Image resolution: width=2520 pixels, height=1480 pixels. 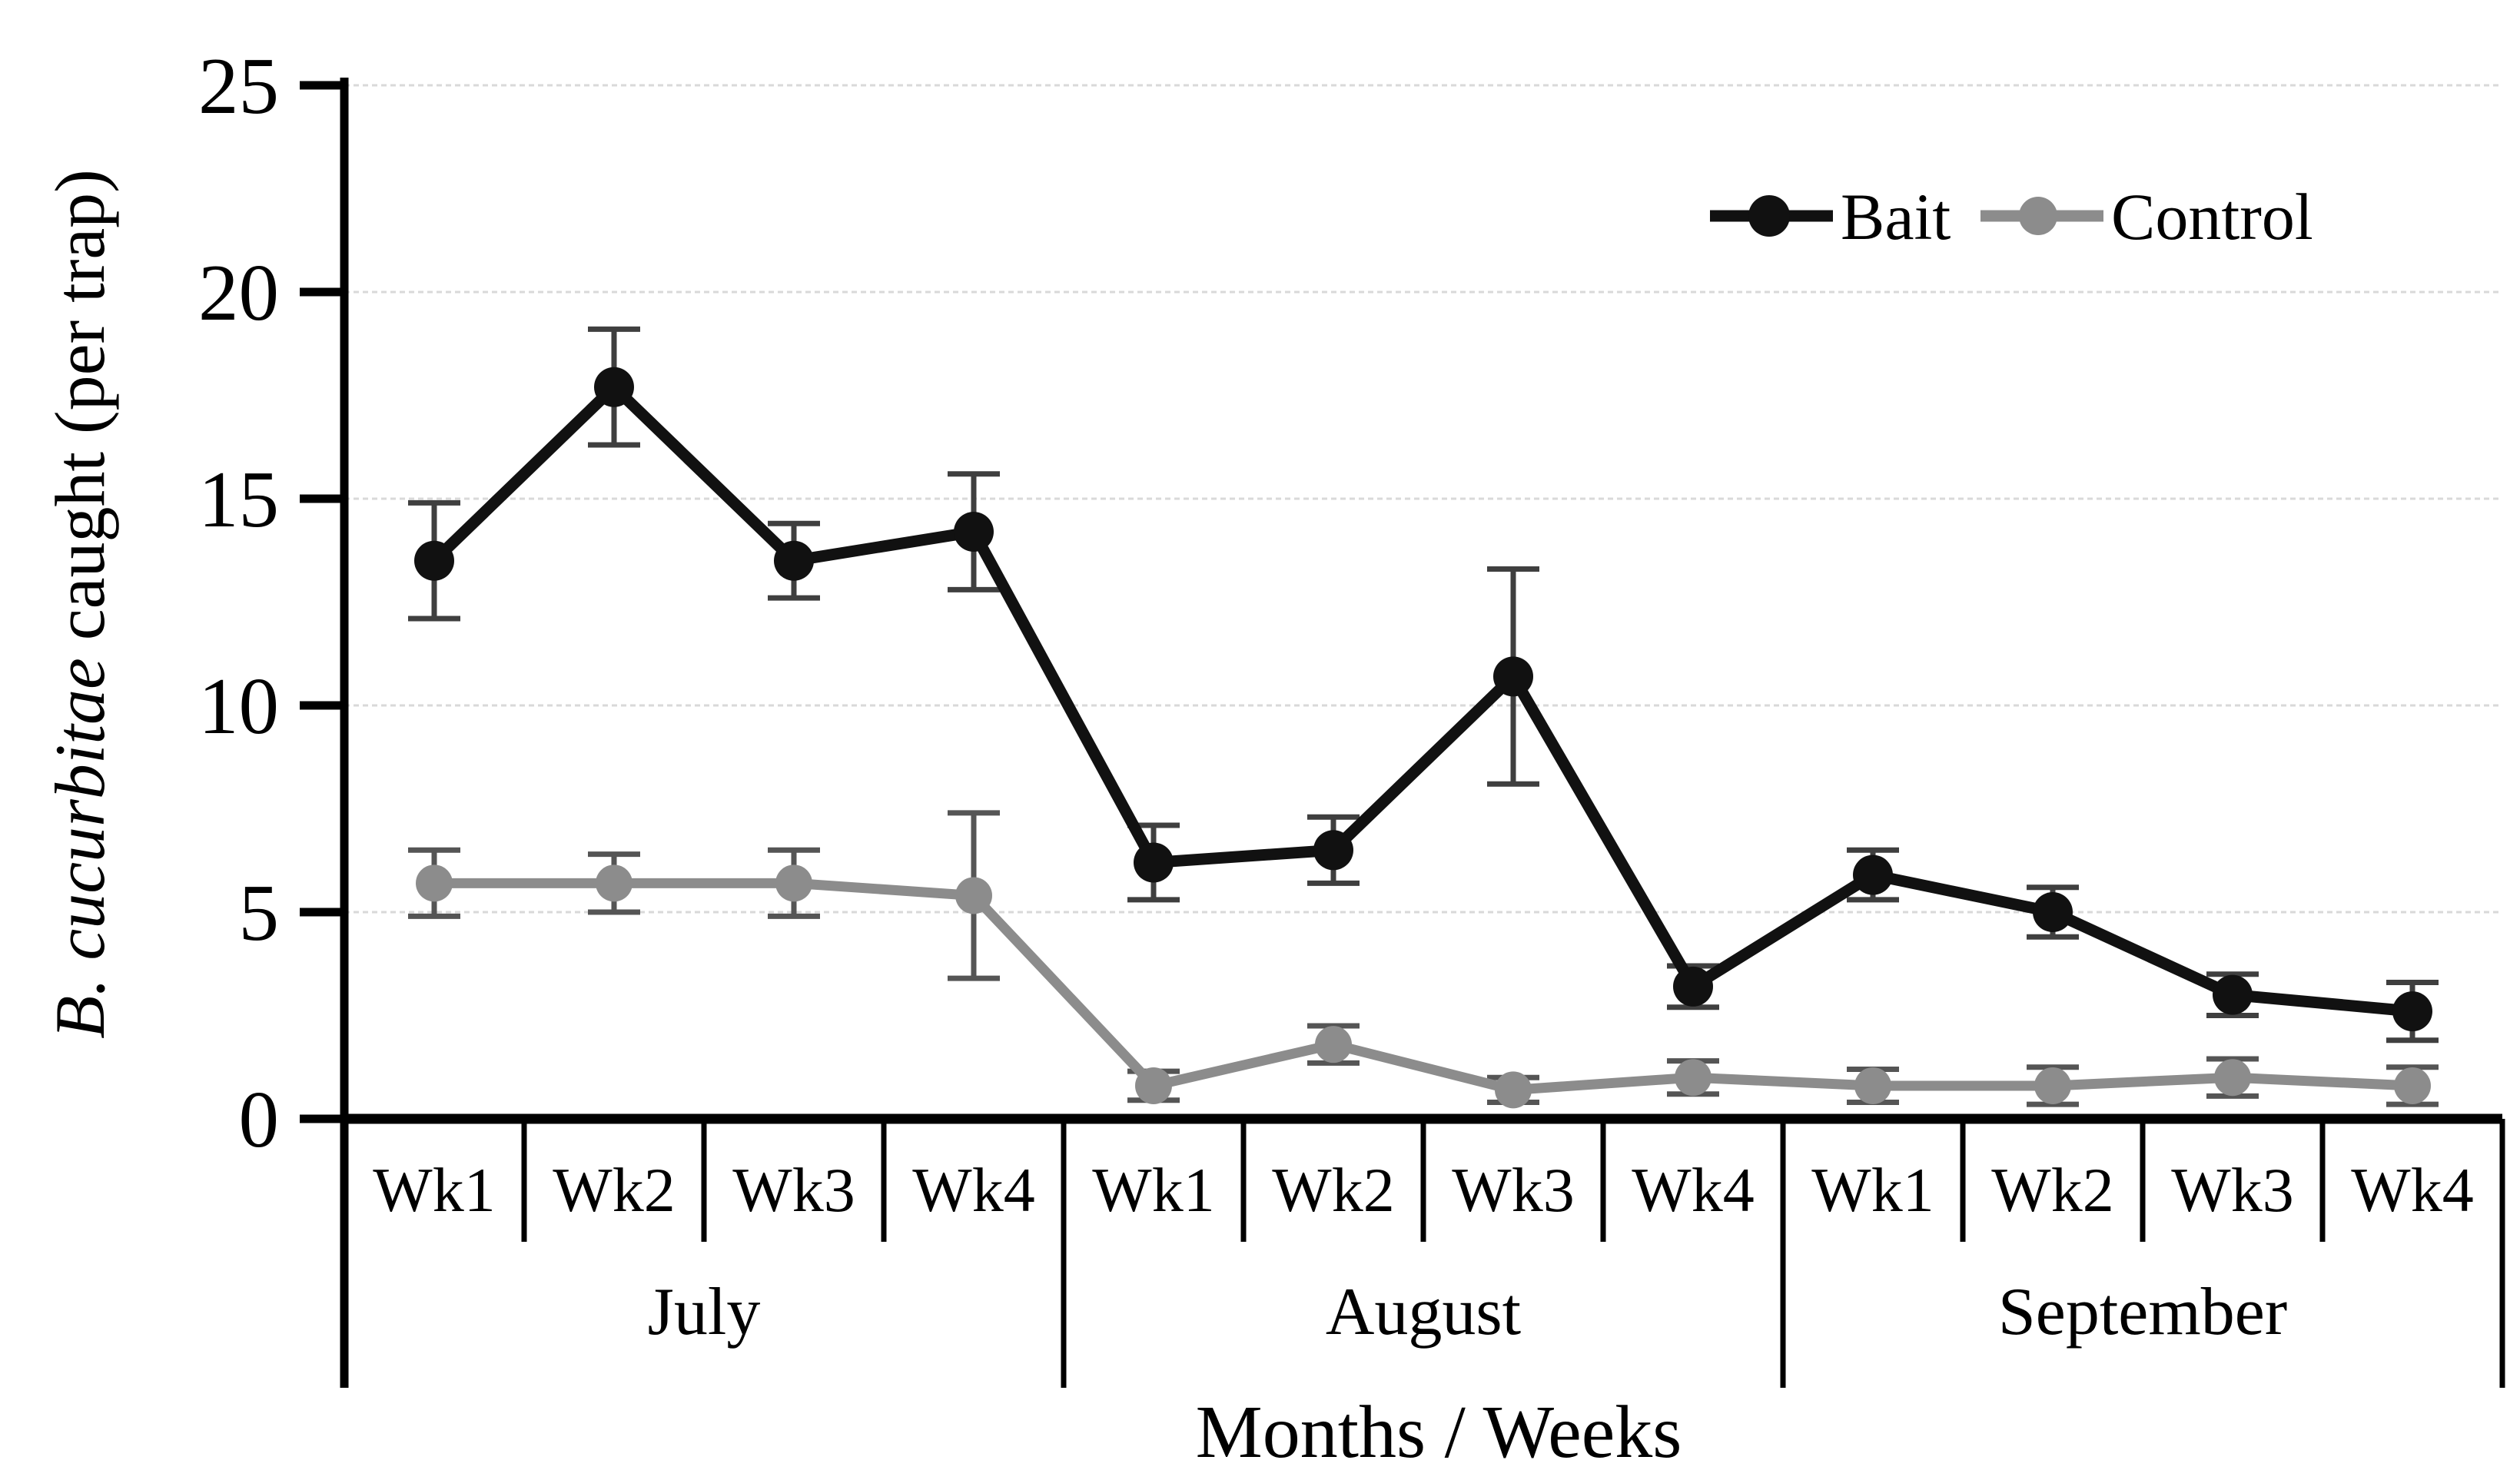 I want to click on y-tick-label: 5, so click(x=260, y=912).